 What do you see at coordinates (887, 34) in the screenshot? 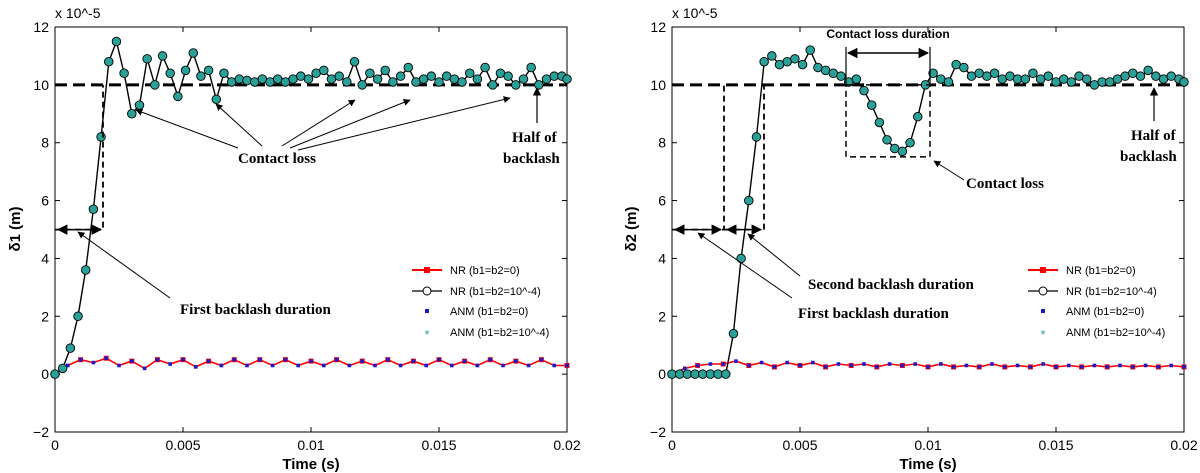
I see `contact-loss-duration-label: Contact loss duration` at bounding box center [887, 34].